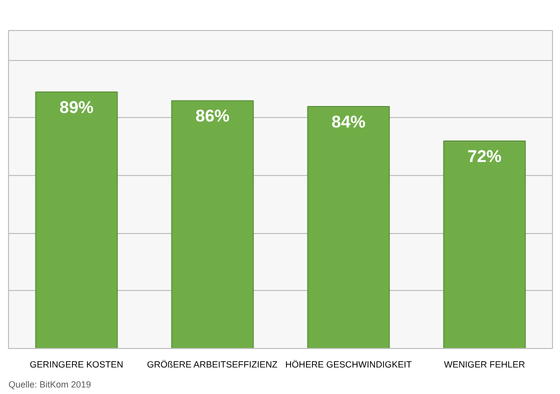 This screenshot has height=394, width=560. What do you see at coordinates (348, 365) in the screenshot?
I see `x-tick-label: HÖHERE GESCHWINDIGKEIT` at bounding box center [348, 365].